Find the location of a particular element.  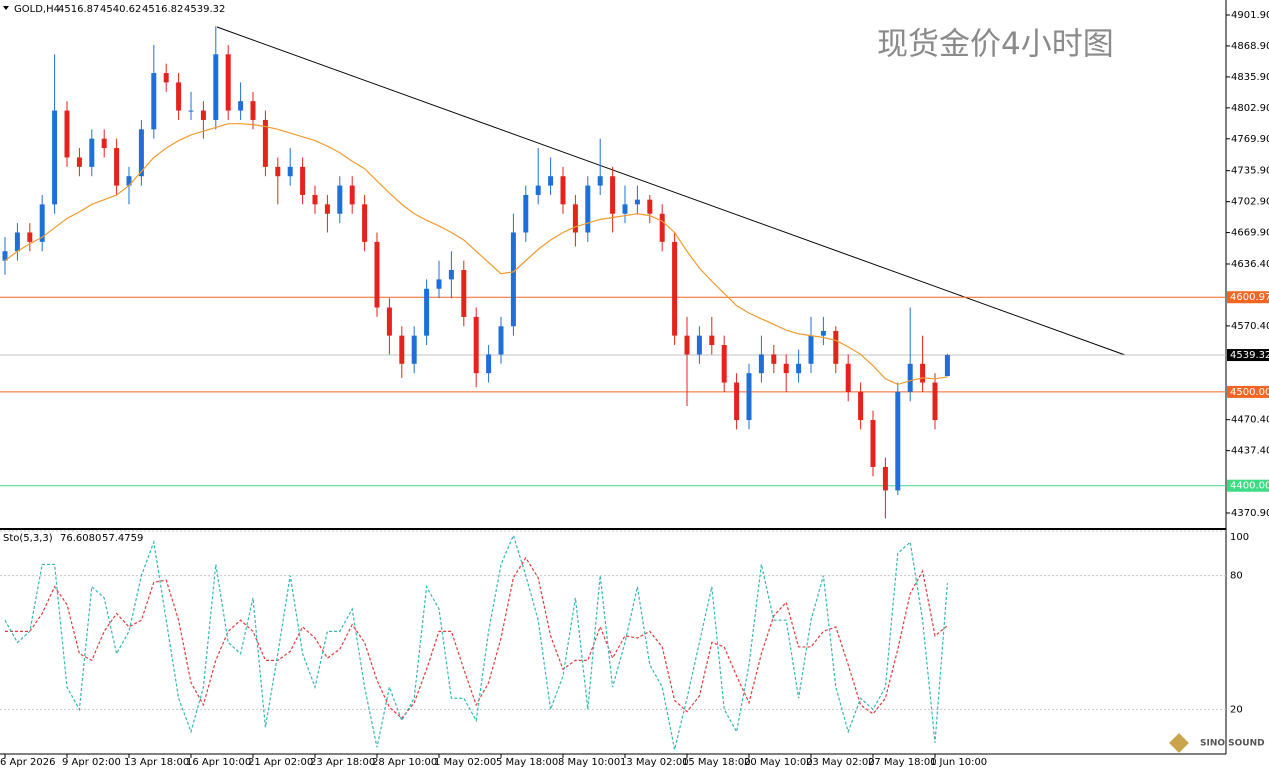

stoch-tick-label: 100 is located at coordinates (1239, 537).